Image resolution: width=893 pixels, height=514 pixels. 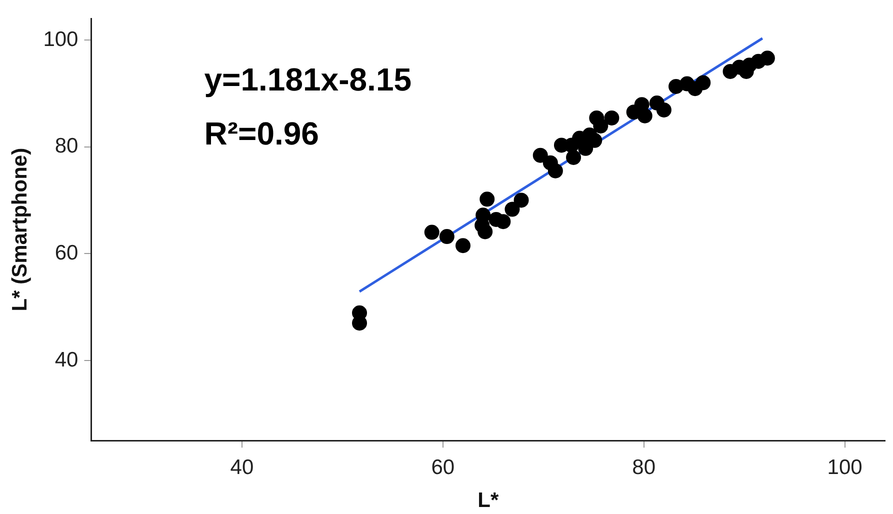 I want to click on annotation: y=1.181x-8.15, so click(x=308, y=80).